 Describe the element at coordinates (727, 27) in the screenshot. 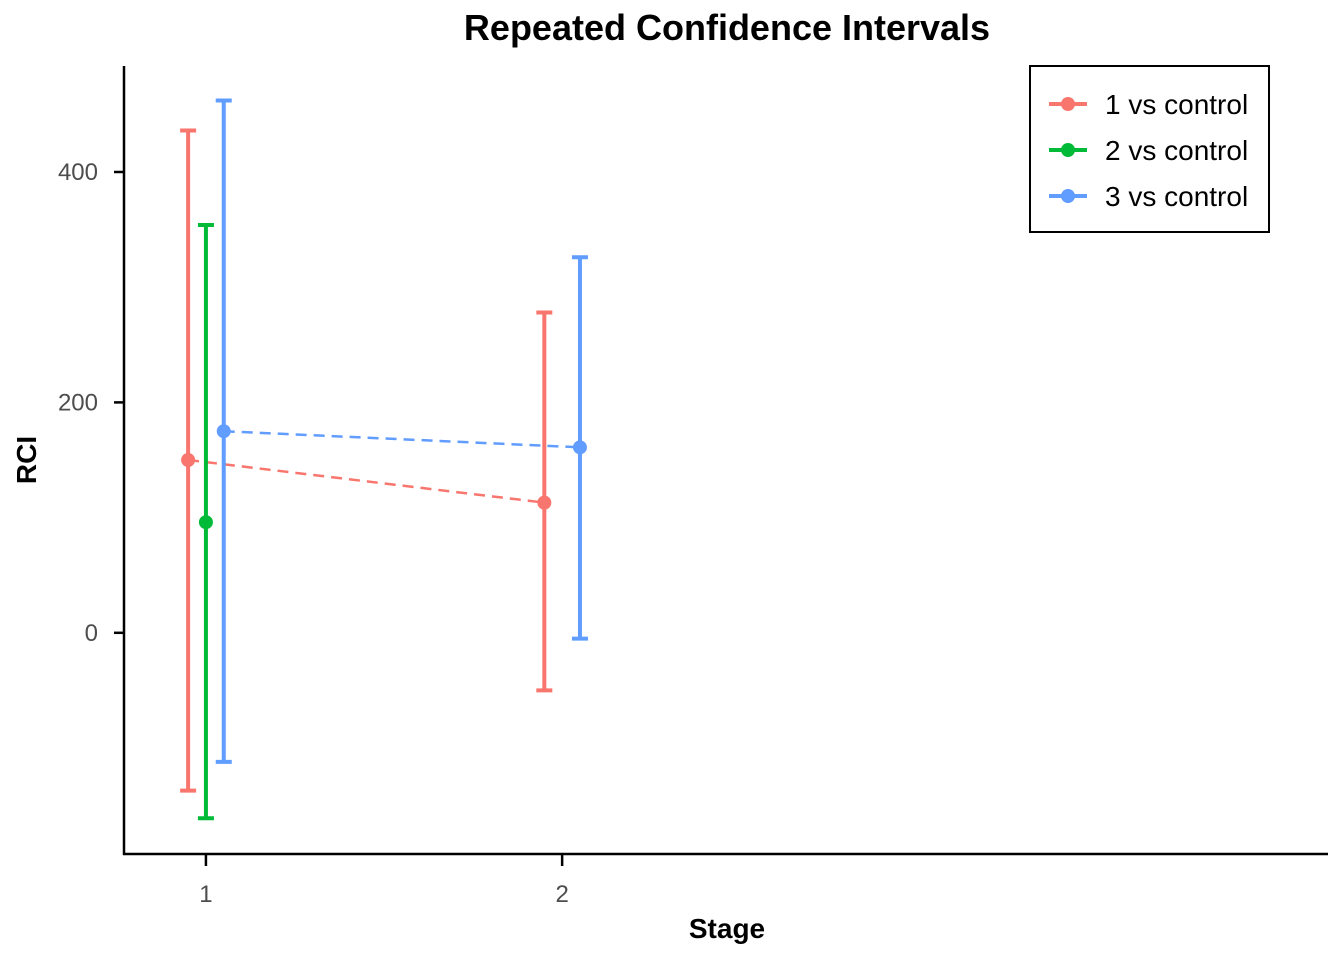

I see `chart-title: Repeated Confidence Intervals` at that location.